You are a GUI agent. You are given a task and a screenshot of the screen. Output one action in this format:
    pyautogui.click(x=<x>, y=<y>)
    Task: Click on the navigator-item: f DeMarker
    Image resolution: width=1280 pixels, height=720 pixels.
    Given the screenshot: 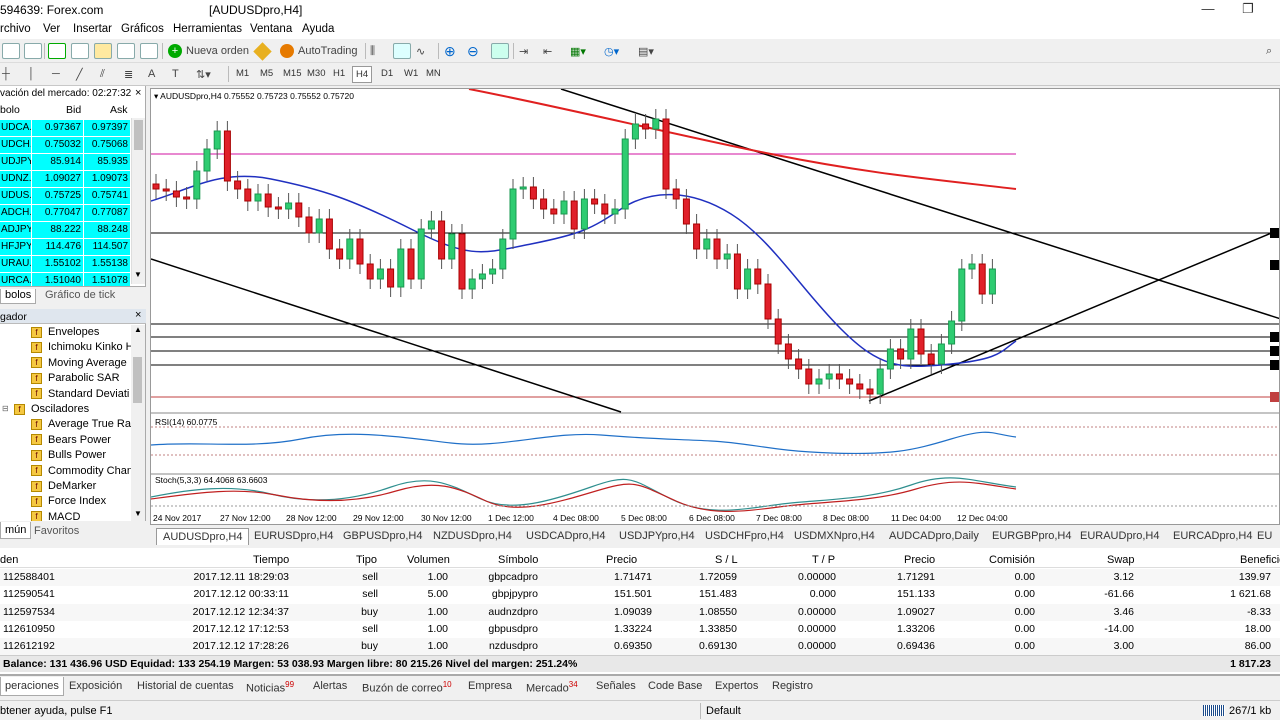 What is the action you would take?
    pyautogui.click(x=63, y=486)
    